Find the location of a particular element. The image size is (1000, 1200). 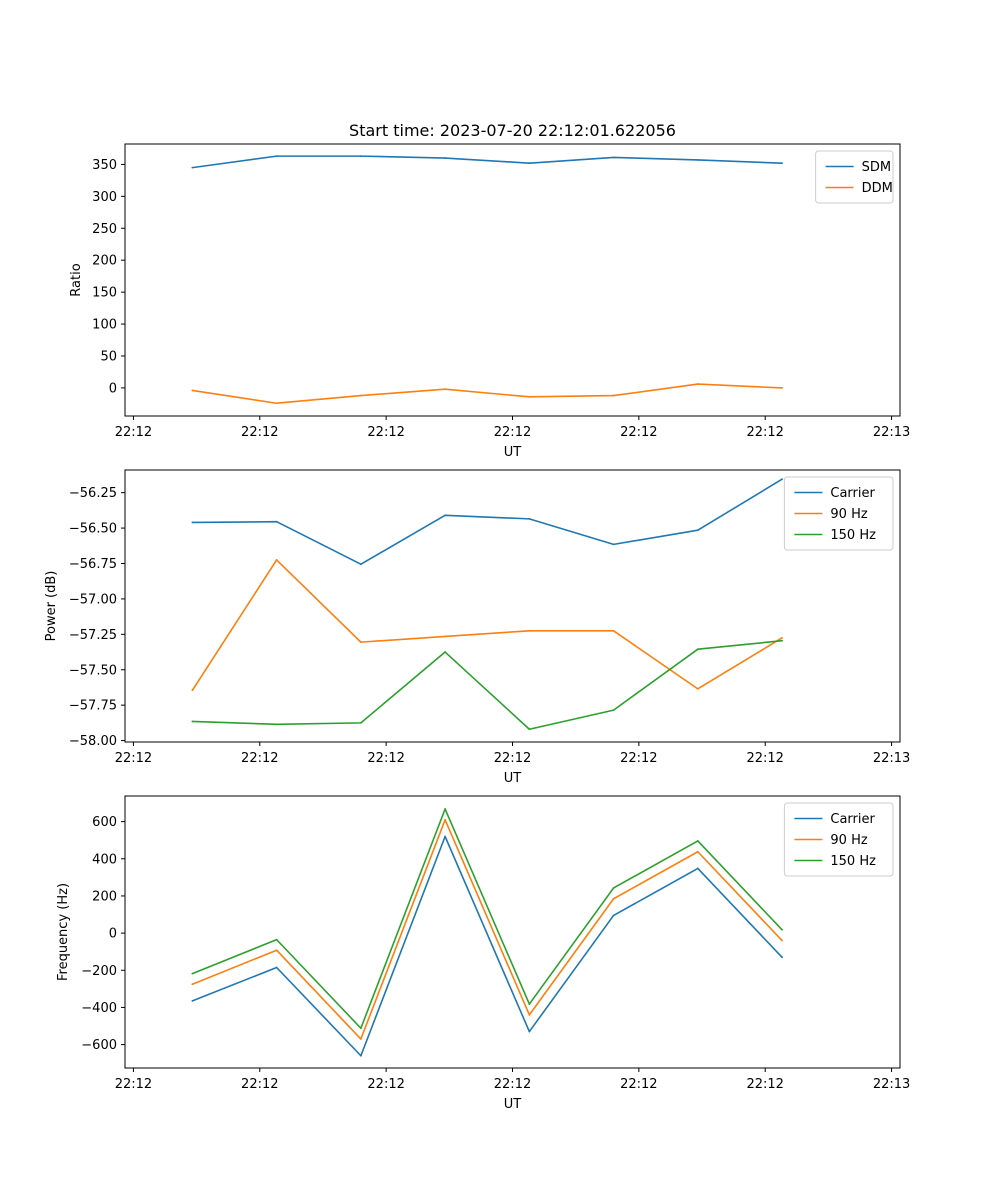

panel-2-series-line-carrier is located at coordinates (487, 522).